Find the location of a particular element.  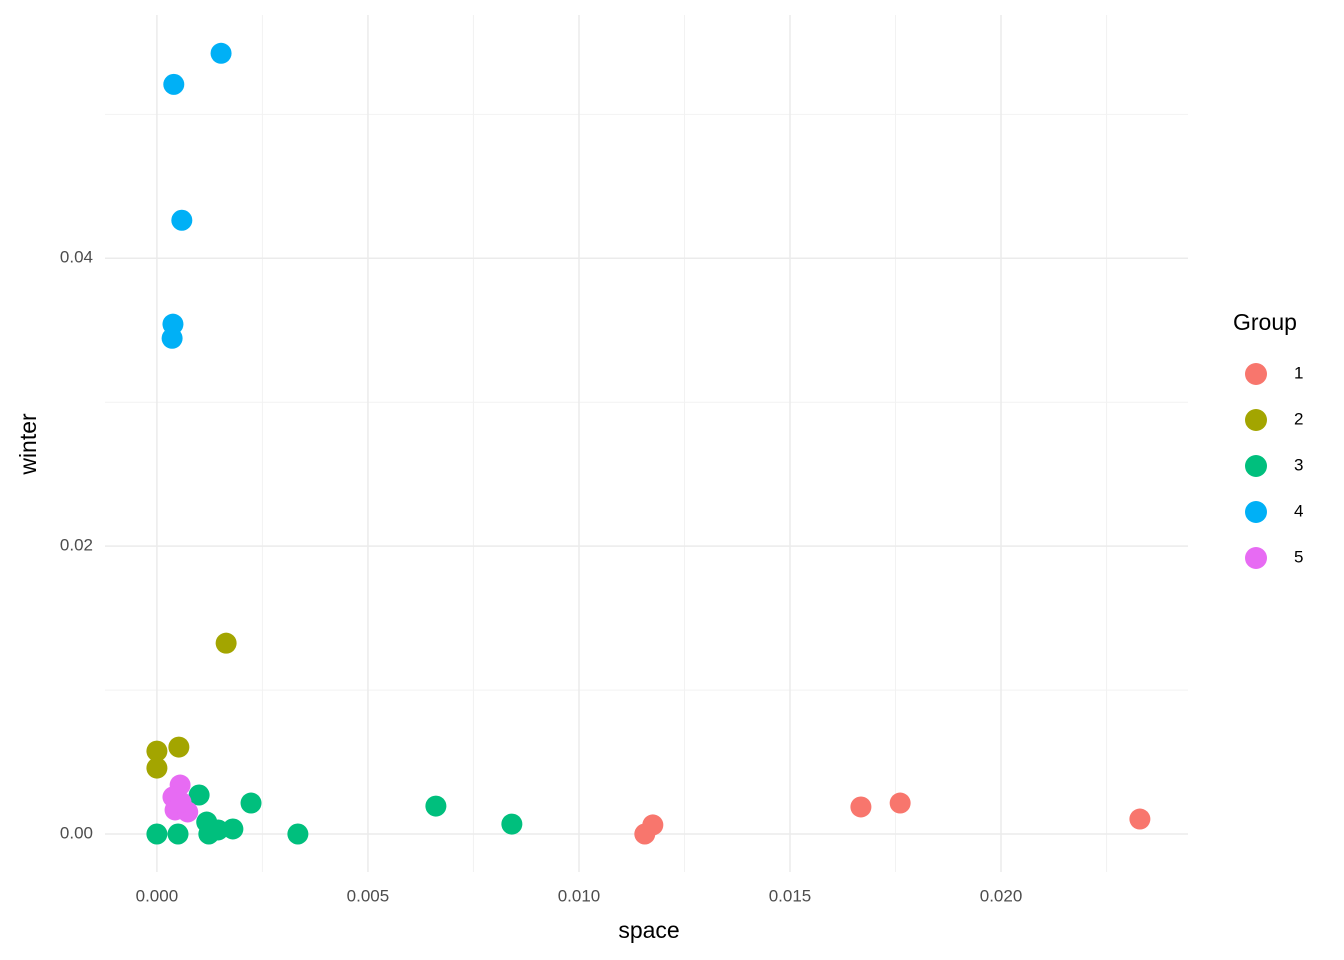

legend-label: 2 is located at coordinates (1298, 418).